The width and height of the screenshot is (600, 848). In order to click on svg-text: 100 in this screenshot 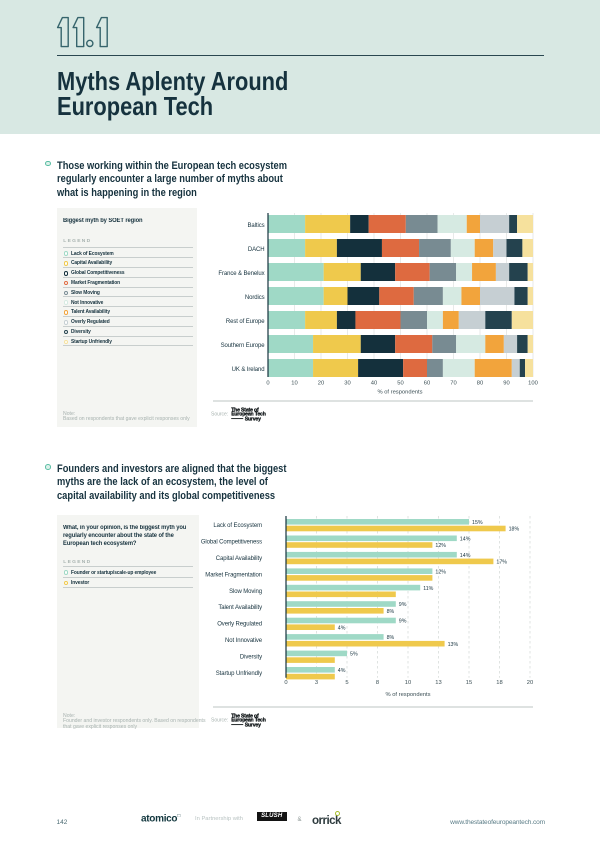, I will do `click(533, 384)`.